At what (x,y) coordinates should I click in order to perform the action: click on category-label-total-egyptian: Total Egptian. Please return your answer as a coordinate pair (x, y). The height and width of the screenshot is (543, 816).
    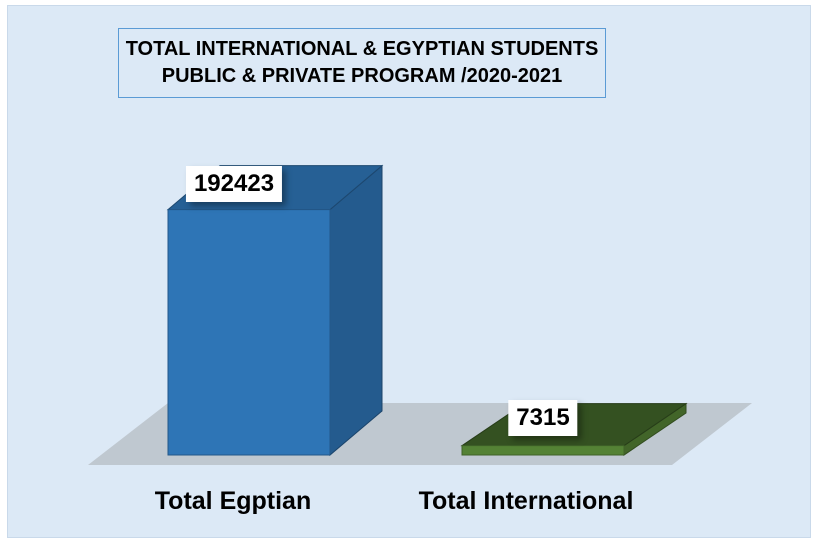
    Looking at the image, I should click on (233, 501).